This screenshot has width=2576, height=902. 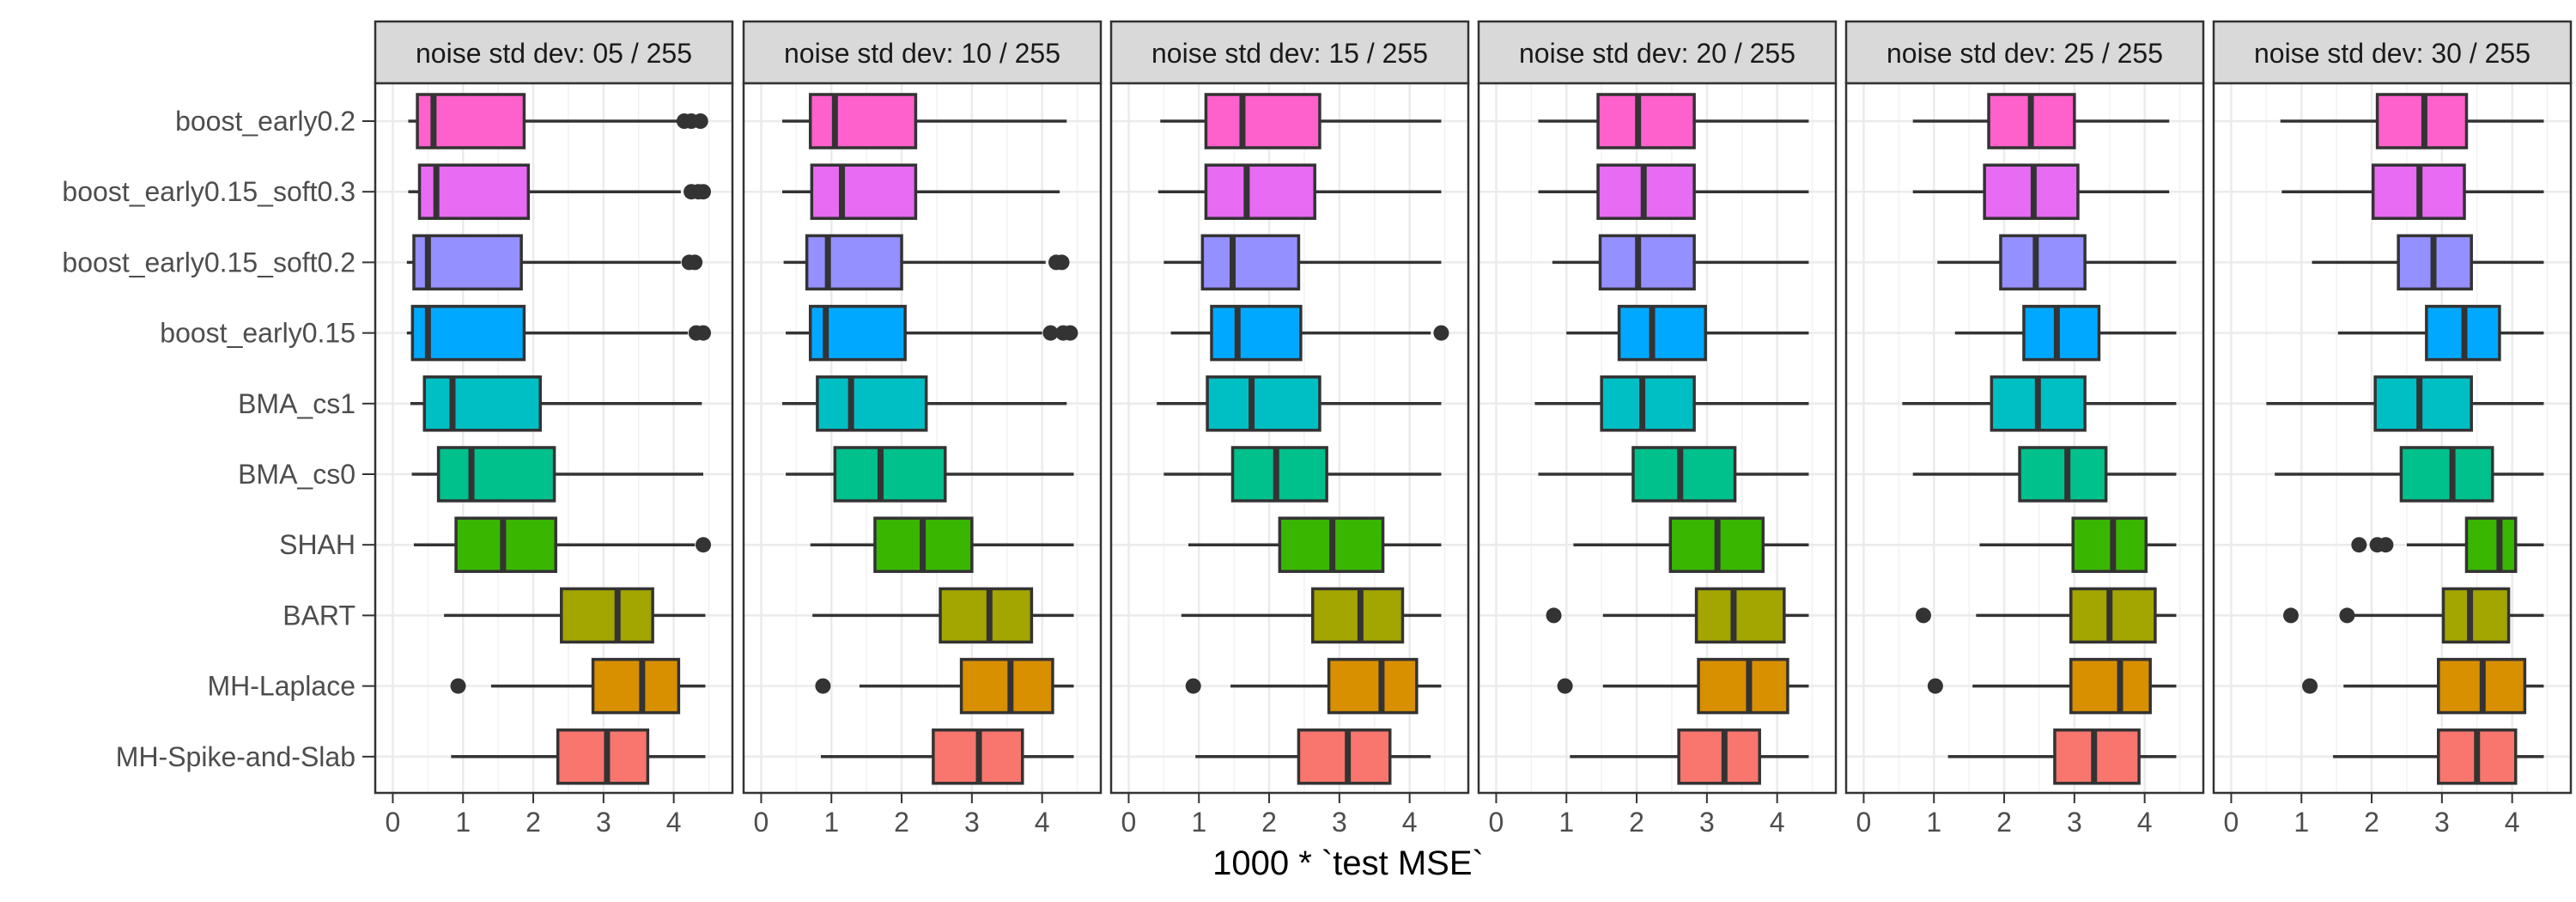 What do you see at coordinates (2392, 53) in the screenshot?
I see `facet-strip-label: noise std dev: 30 / 255` at bounding box center [2392, 53].